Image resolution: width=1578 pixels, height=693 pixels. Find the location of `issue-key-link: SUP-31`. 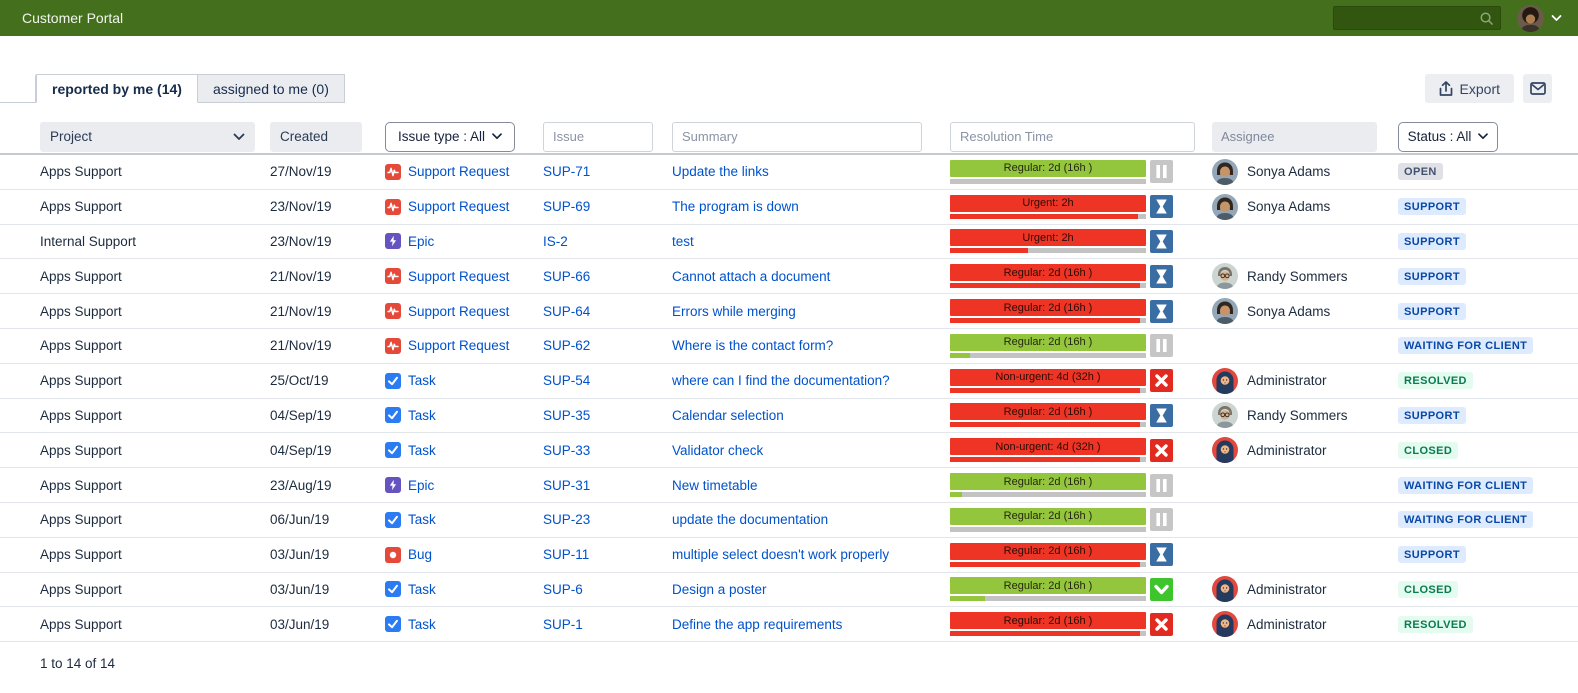

issue-key-link: SUP-31 is located at coordinates (567, 485).